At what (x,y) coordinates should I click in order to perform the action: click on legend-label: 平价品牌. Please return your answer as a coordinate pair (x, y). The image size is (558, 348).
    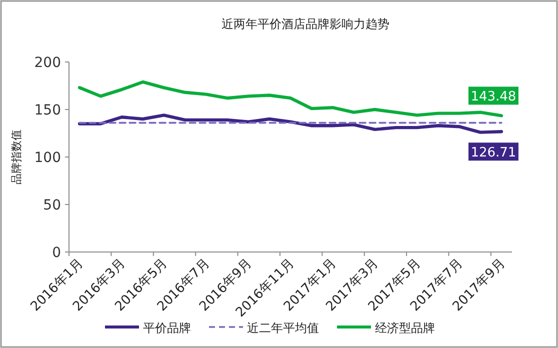
    Looking at the image, I should click on (167, 328).